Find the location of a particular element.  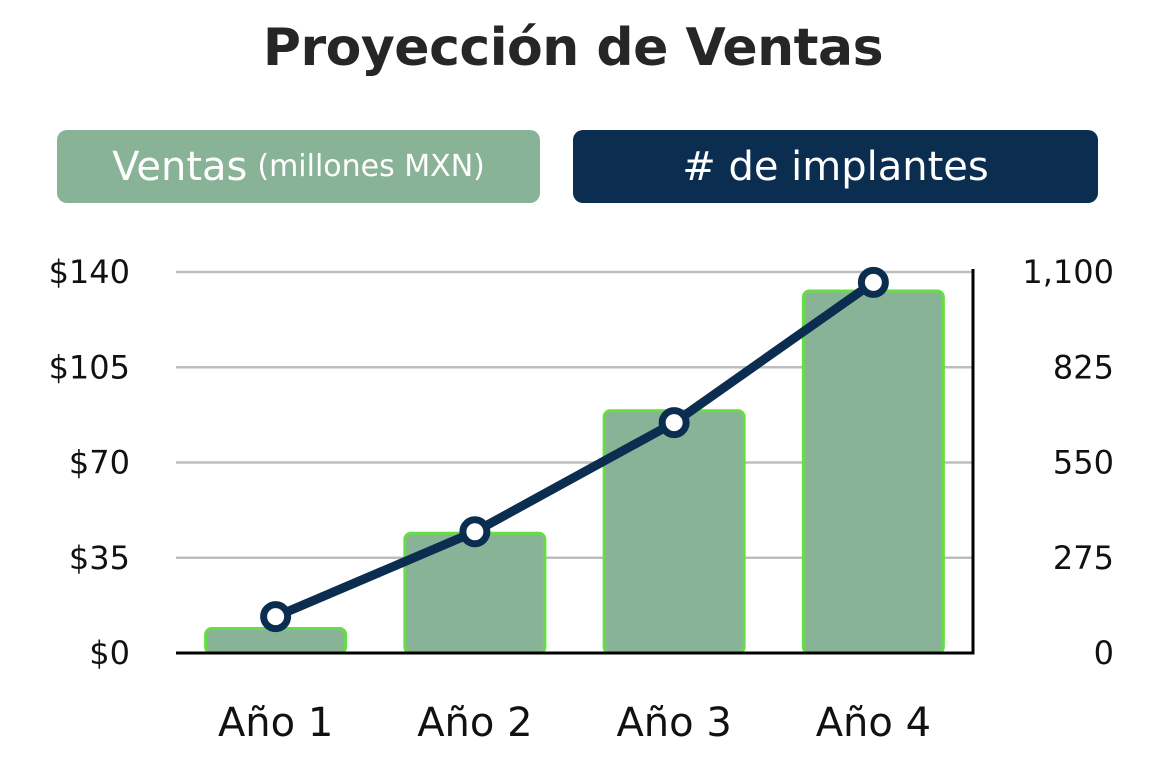

legend-implants-label: # de implantes is located at coordinates (835, 166).